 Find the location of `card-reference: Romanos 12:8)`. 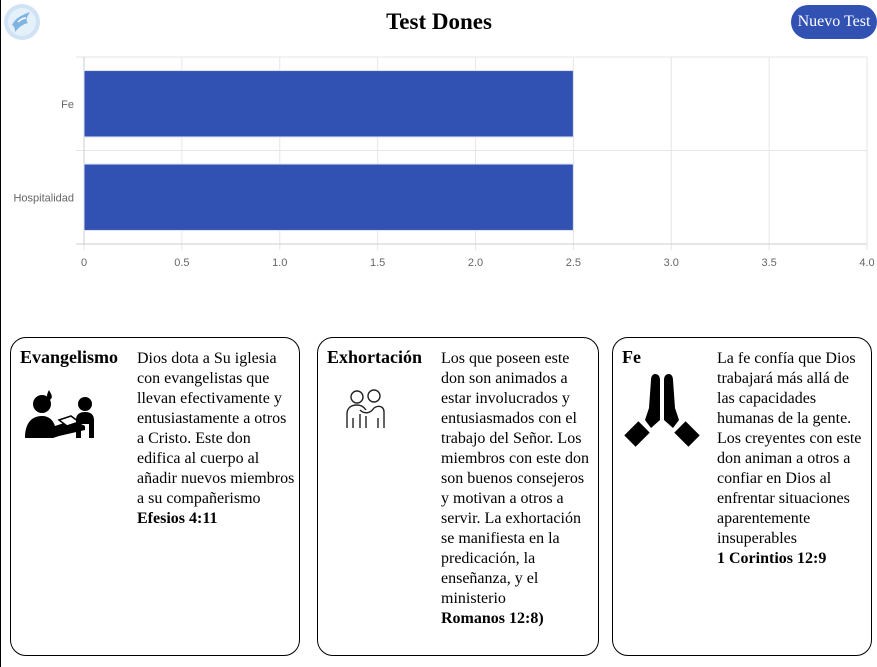

card-reference: Romanos 12:8) is located at coordinates (492, 618).